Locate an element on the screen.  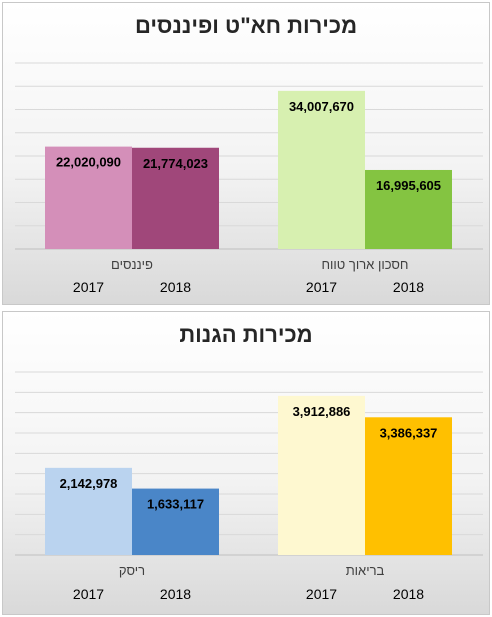
bar-group: 3,912,886 2017 3,386,337 2018 בריאות is located at coordinates (365, 498).